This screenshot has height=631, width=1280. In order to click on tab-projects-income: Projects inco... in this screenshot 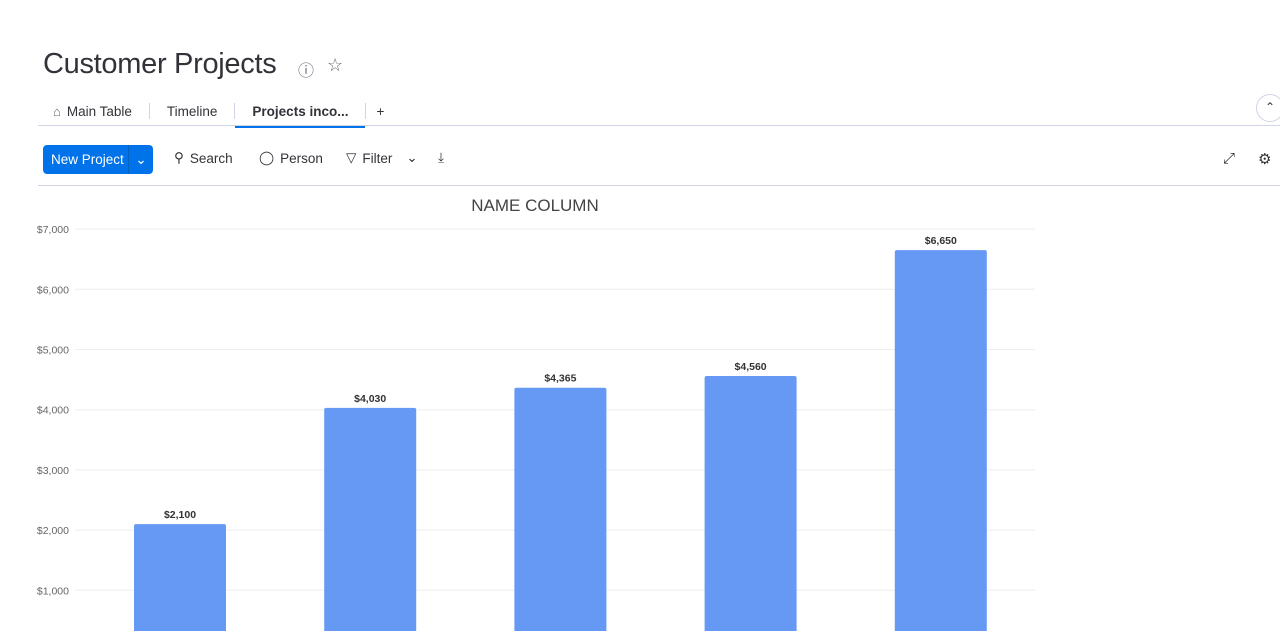, I will do `click(300, 112)`.